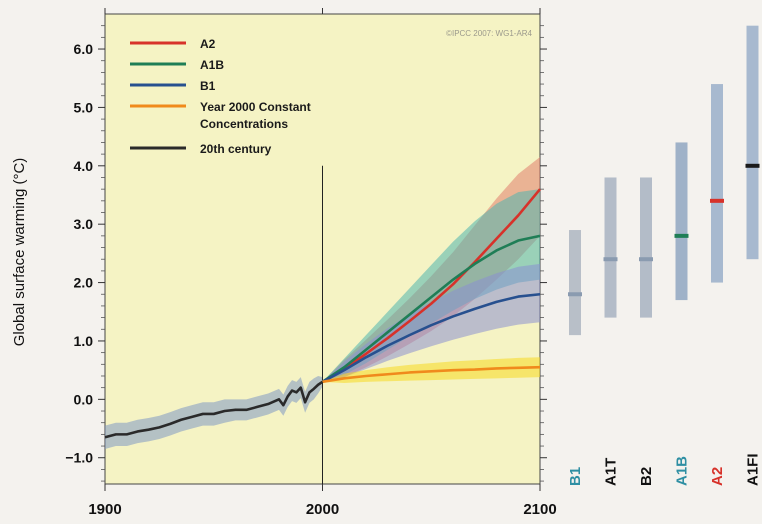 Image resolution: width=762 pixels, height=524 pixels. Describe the element at coordinates (236, 149) in the screenshot. I see `legend-label-20th-century: 20th century` at that location.